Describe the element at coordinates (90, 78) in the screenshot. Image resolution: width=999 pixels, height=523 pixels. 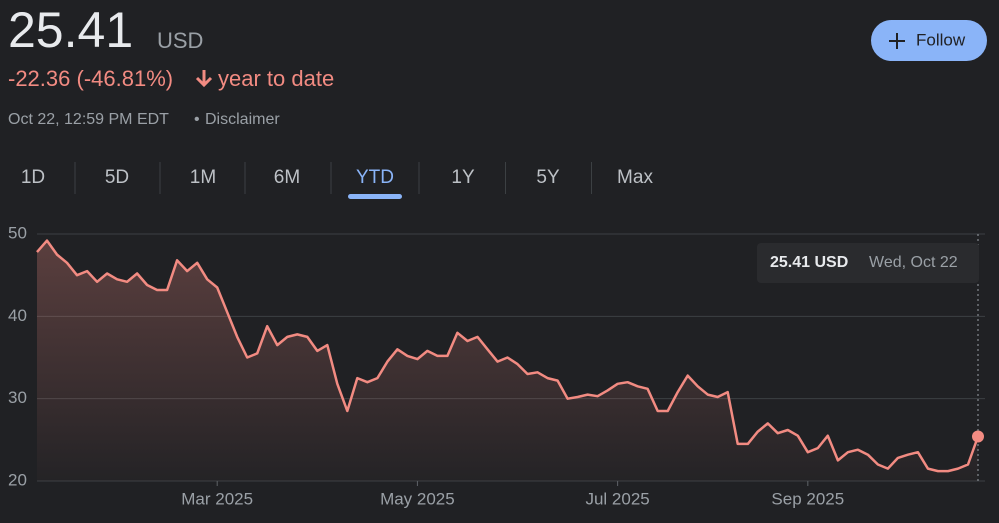
I see `change: -22.36 (-46.81%)` at that location.